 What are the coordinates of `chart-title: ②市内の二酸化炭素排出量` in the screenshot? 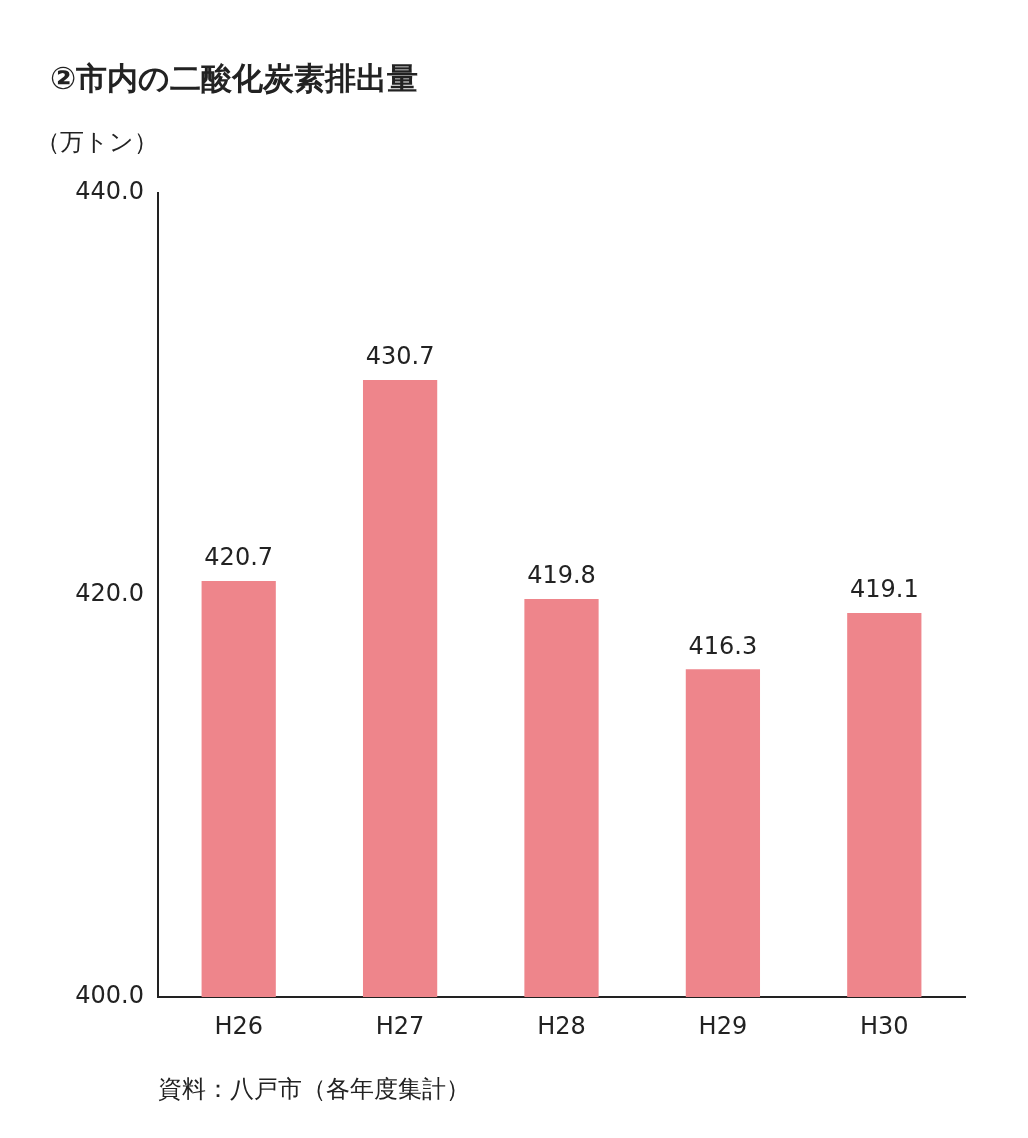 It's located at (234, 78).